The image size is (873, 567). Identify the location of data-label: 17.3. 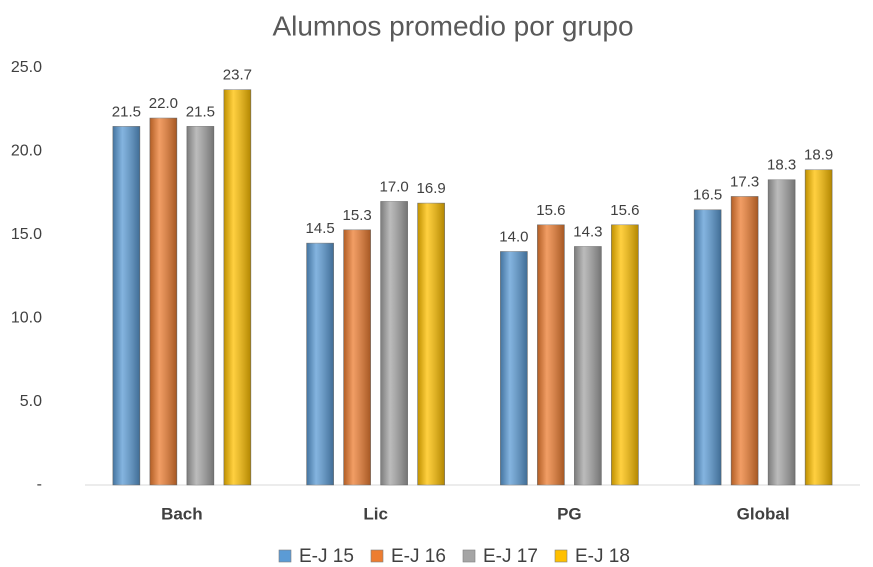
(744, 181).